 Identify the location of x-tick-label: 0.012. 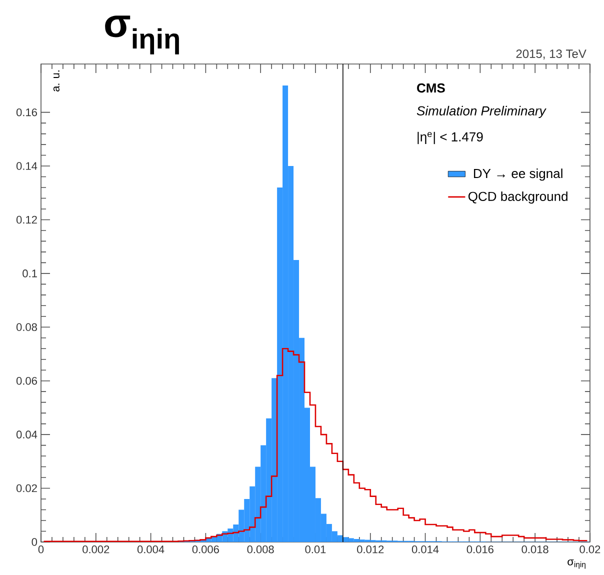
(370, 550).